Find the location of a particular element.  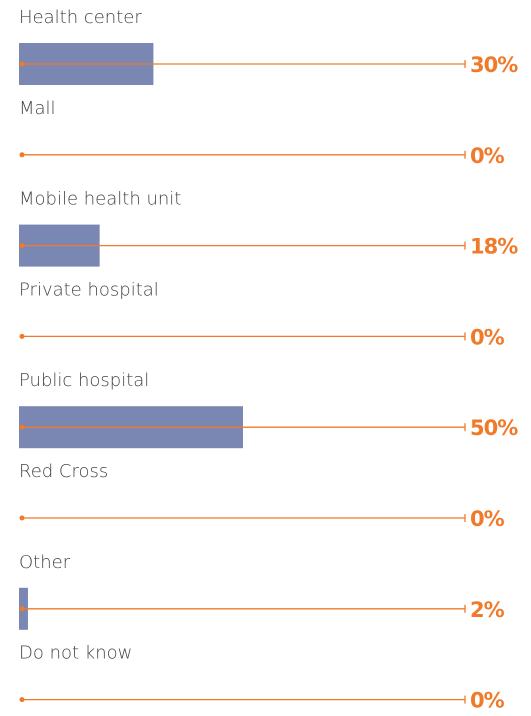

value-label: 50% is located at coordinates (494, 428).